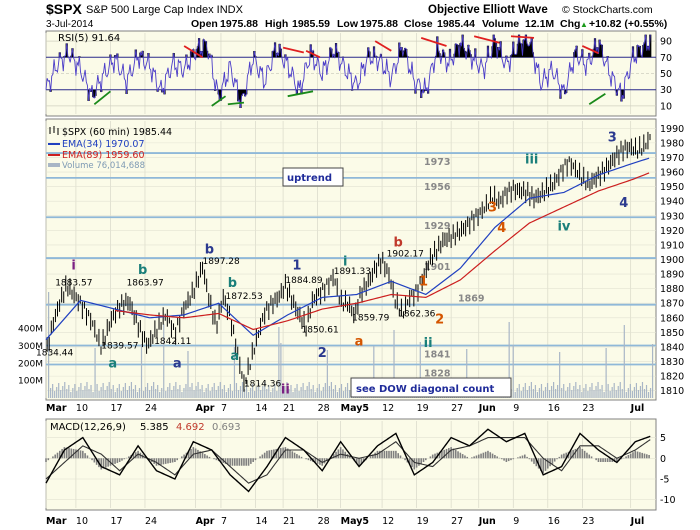  I want to click on x-tick-label: 7, so click(224, 408).